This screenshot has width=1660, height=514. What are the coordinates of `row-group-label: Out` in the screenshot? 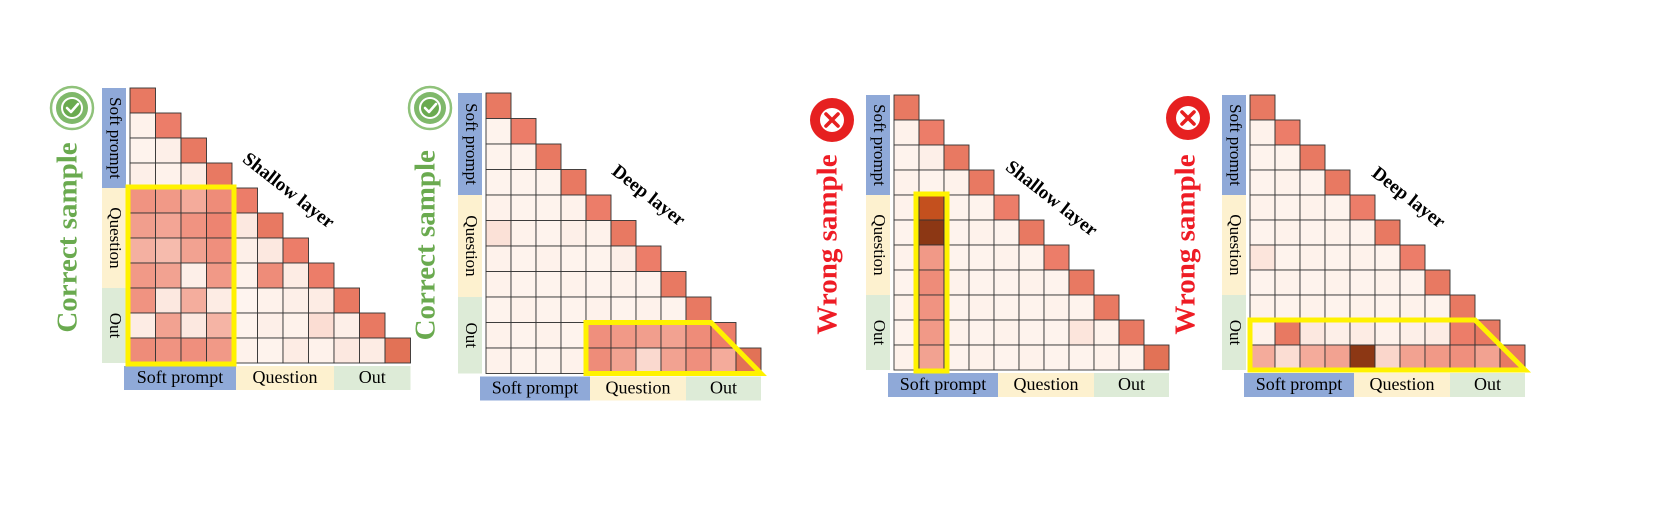 It's located at (879, 333).